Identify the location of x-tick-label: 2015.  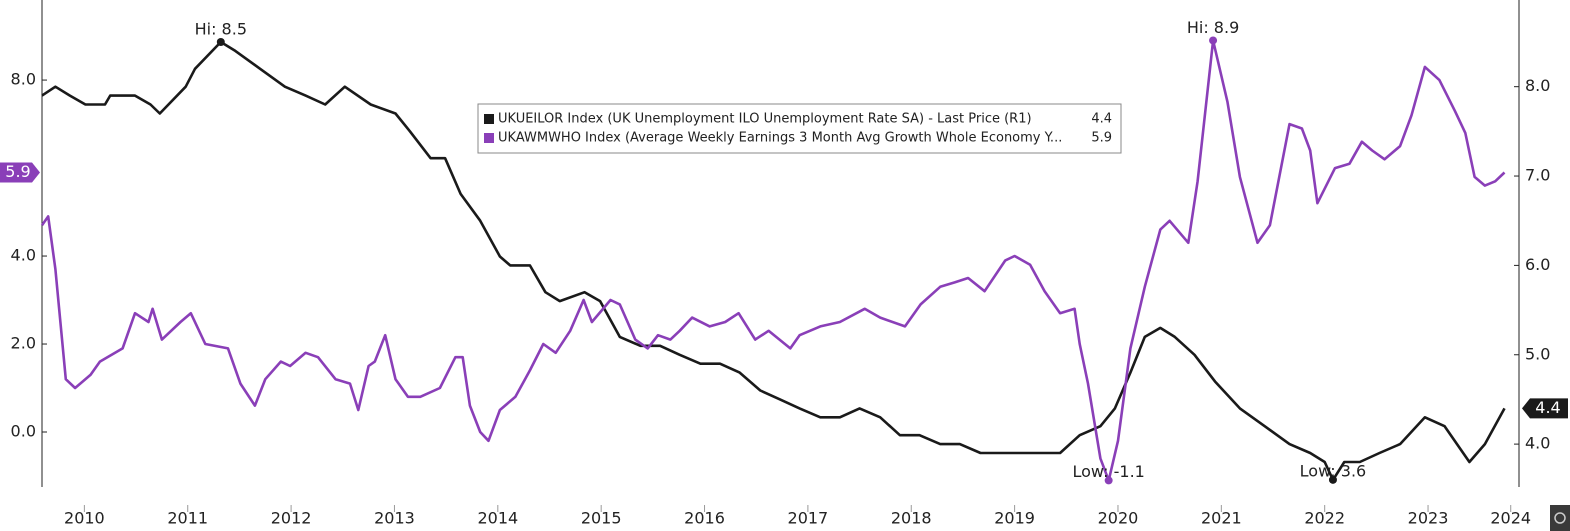
(601, 518).